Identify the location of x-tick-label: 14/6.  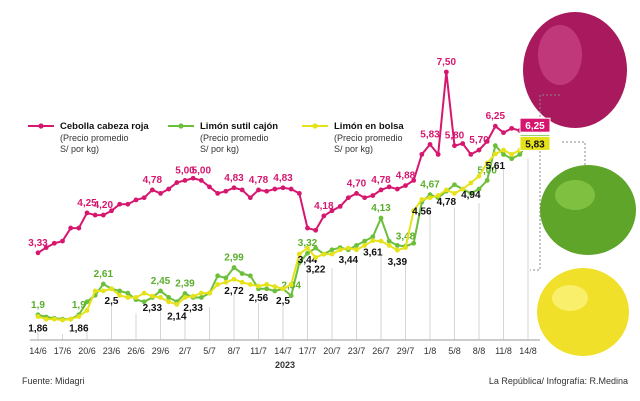
(38, 351).